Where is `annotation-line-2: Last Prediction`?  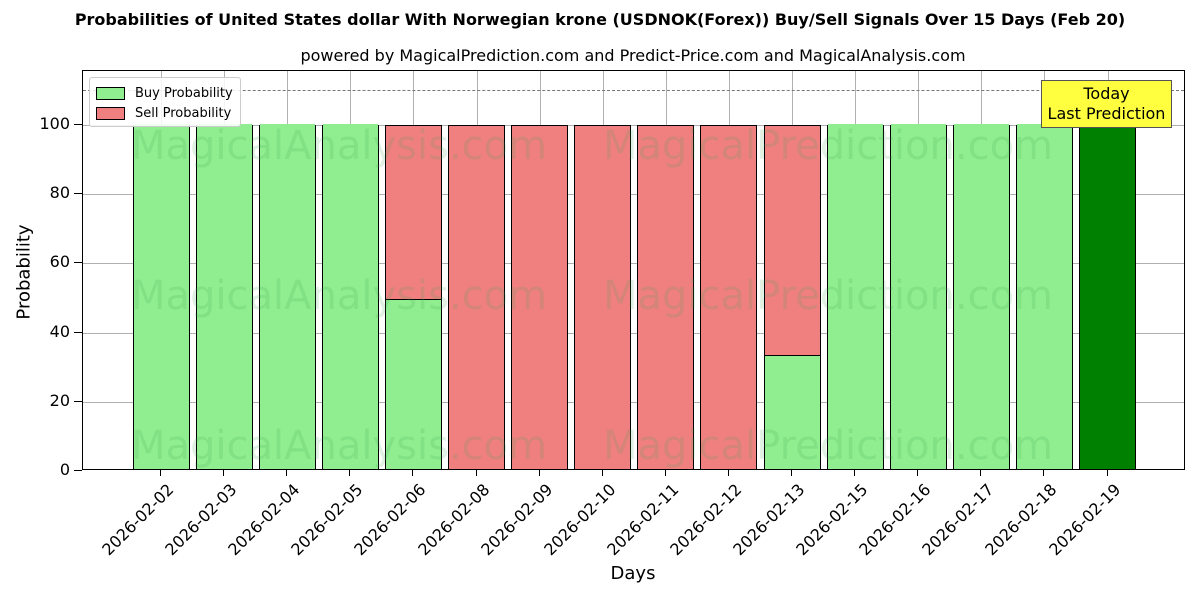
annotation-line-2: Last Prediction is located at coordinates (1106, 113).